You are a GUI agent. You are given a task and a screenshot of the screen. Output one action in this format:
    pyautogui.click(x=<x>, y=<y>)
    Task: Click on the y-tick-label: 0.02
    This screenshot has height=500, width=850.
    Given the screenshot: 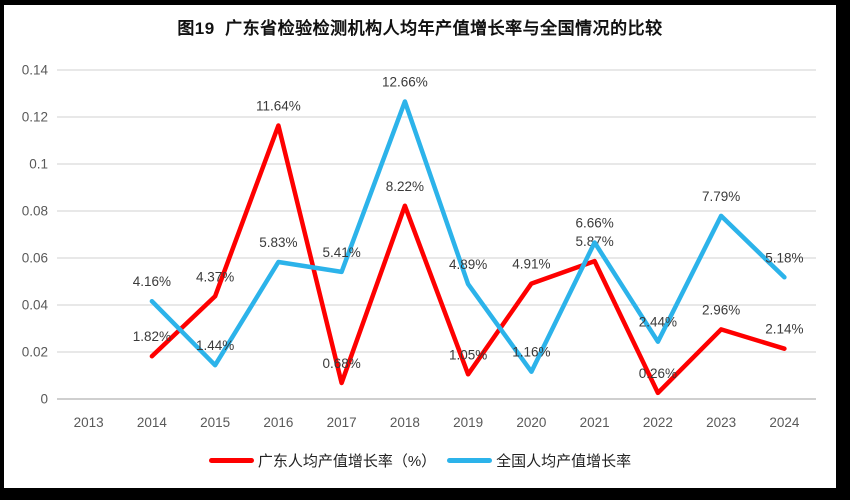 What is the action you would take?
    pyautogui.click(x=35, y=352)
    